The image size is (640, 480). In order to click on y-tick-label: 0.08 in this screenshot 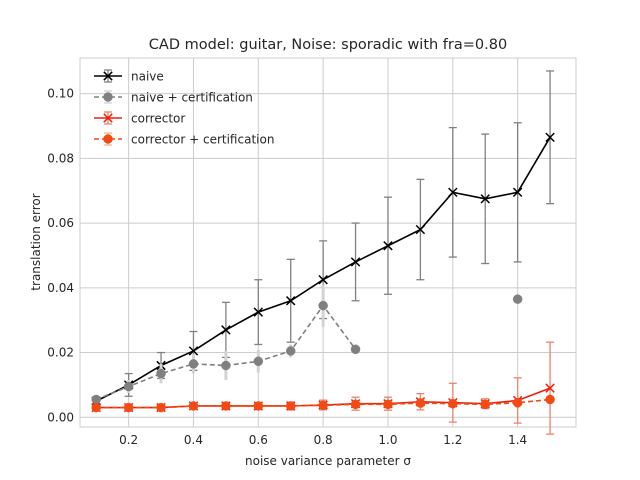, I will do `click(60, 158)`.